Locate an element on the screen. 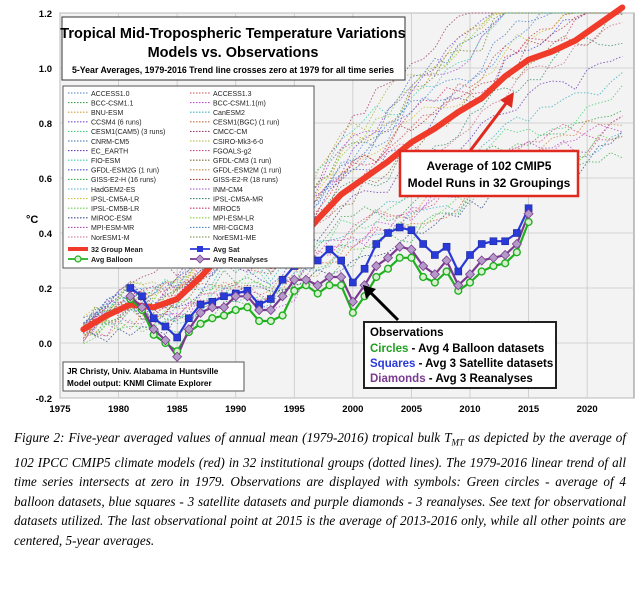 The width and height of the screenshot is (638, 591). legend-model-label: GFDL-ESM2G (1 run) is located at coordinates (125, 171).